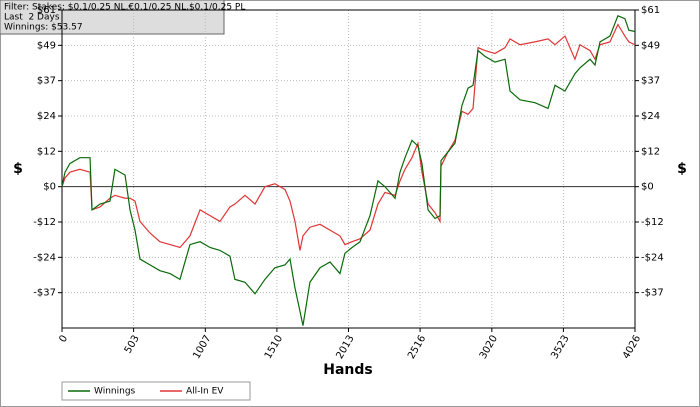  I want to click on legend-label: All-In EV, so click(205, 392).